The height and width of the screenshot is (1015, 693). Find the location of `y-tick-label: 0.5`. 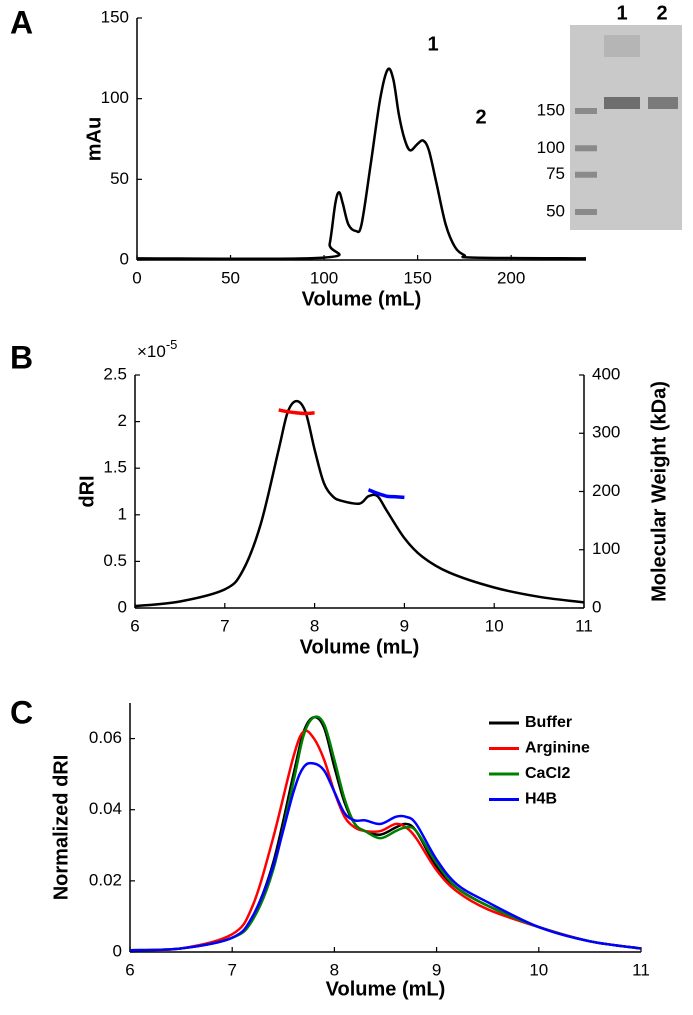

y-tick-label: 0.5 is located at coordinates (115, 560).